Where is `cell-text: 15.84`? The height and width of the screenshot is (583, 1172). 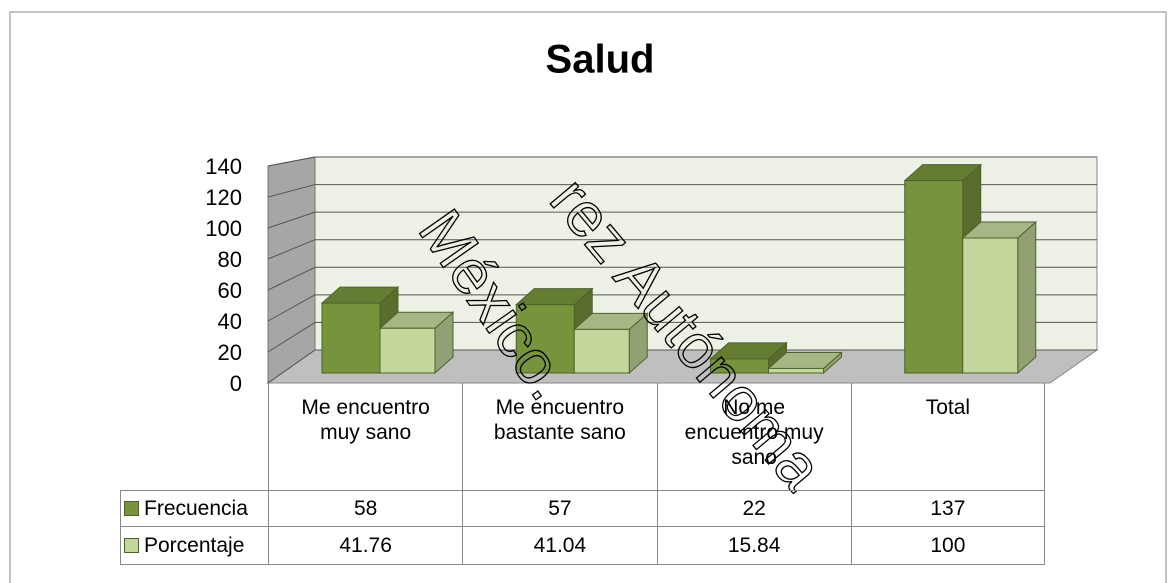
cell-text: 15.84 is located at coordinates (754, 545).